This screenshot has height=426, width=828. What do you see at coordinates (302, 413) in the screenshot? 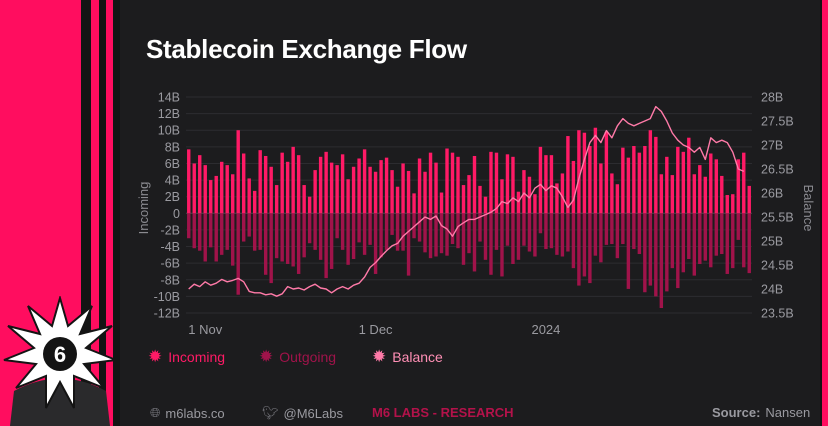
I see `footer-twitter: 🐦︎ @M6Labs` at bounding box center [302, 413].